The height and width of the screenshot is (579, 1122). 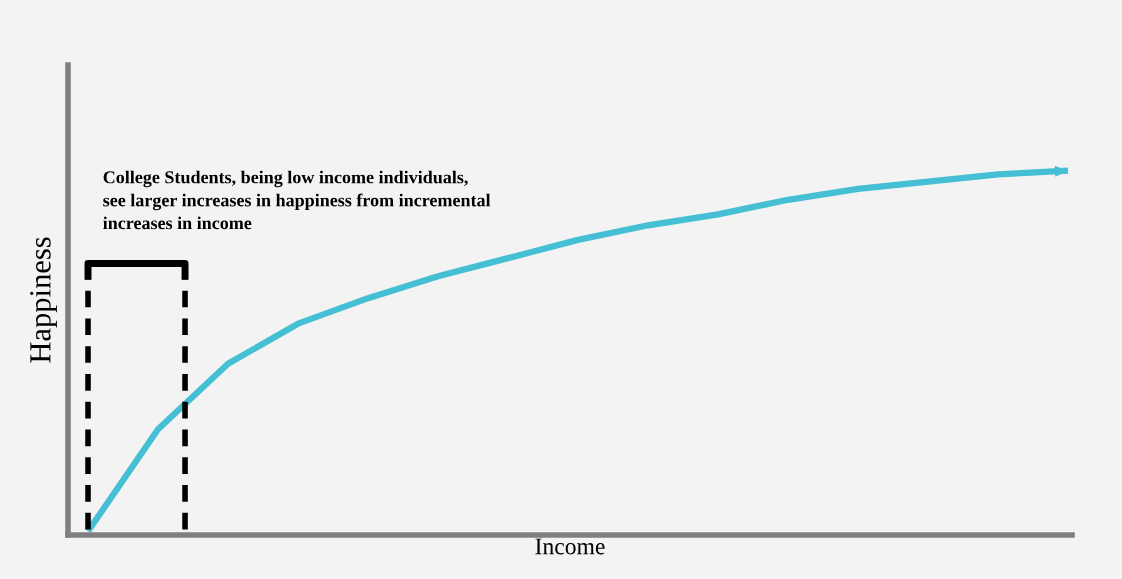 I want to click on y-axis-title: Happiness, so click(x=43, y=300).